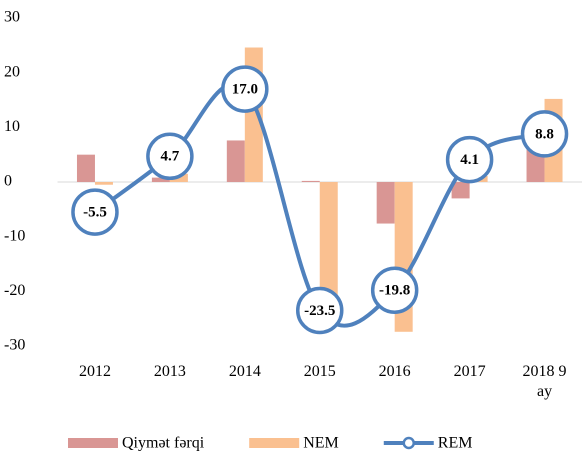 The image size is (582, 454). What do you see at coordinates (12, 71) in the screenshot?
I see `y-tick-label: 20` at bounding box center [12, 71].